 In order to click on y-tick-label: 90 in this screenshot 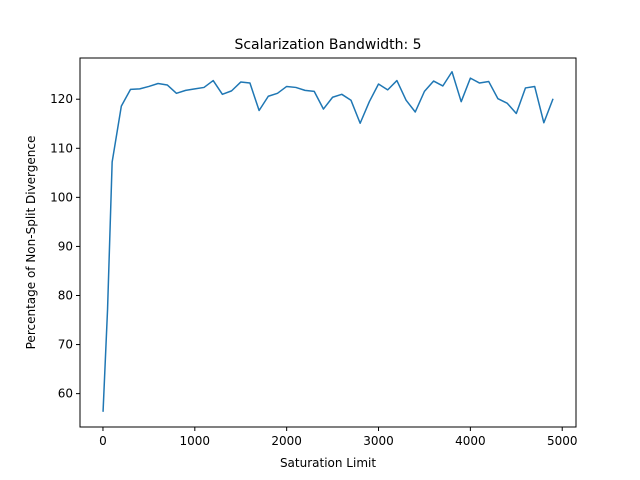, I will do `click(65, 246)`.